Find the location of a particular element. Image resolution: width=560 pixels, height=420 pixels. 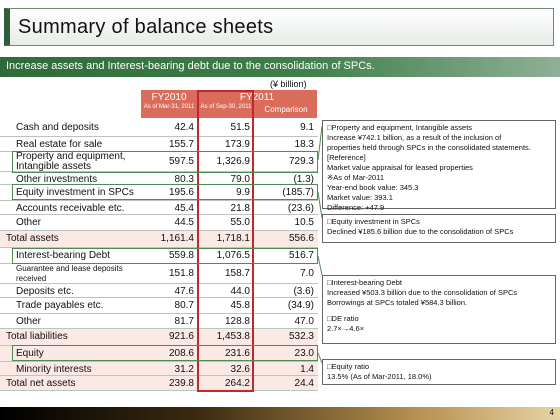

cell-comparison: 556.6 is located at coordinates (301, 238).